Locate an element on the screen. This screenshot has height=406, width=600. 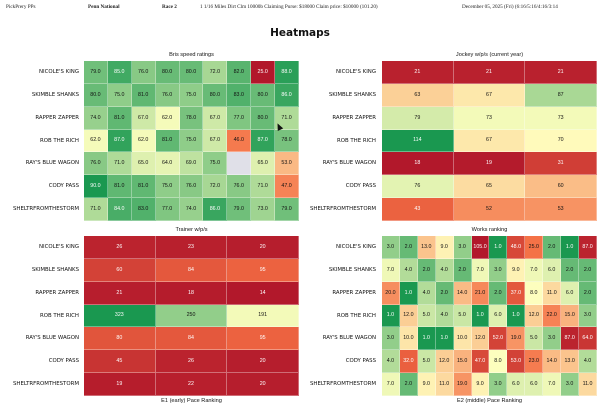
heatmap-cell: 323 is located at coordinates (120, 316).